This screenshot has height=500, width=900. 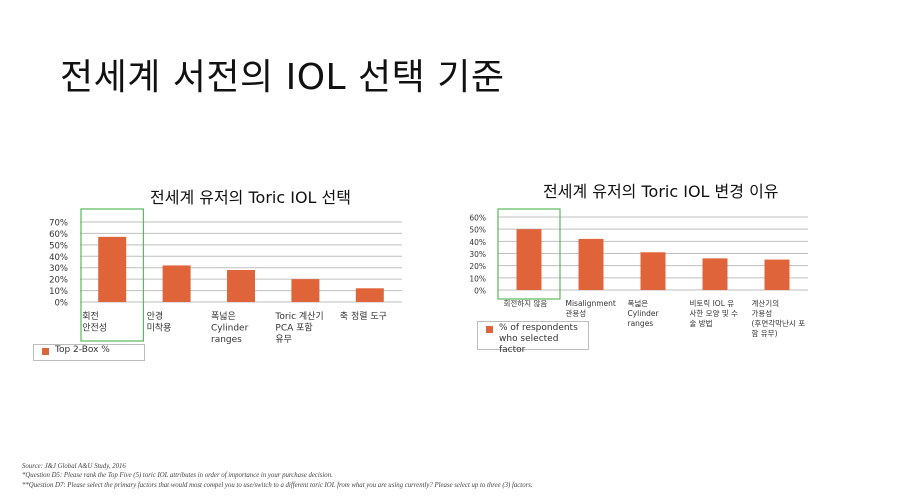 What do you see at coordinates (477, 266) in the screenshot?
I see `chart-2-y-tick-label: 20%` at bounding box center [477, 266].